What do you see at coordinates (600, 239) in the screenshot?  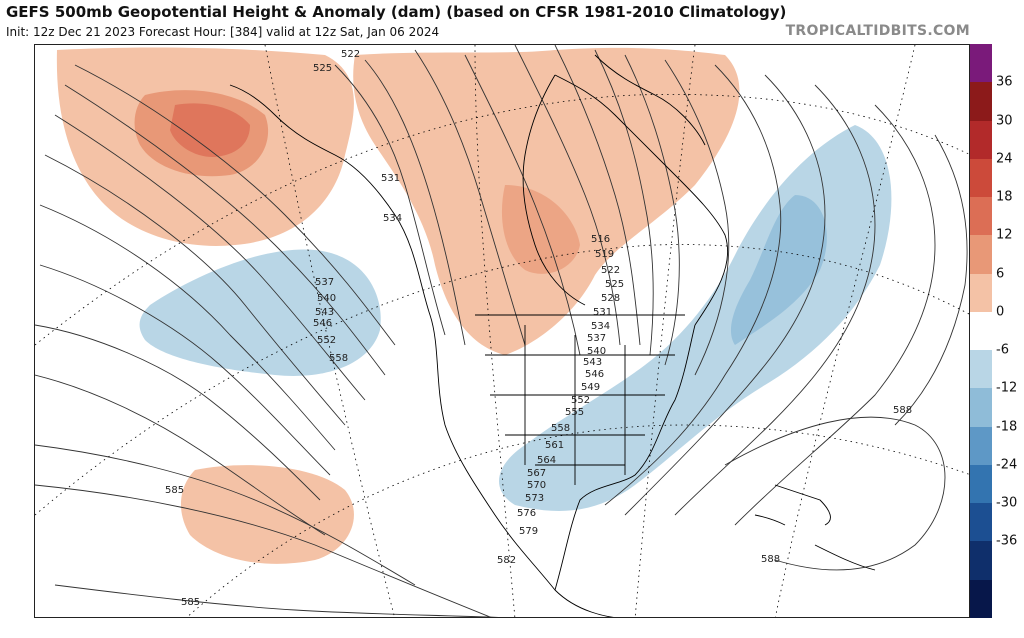 I see `contour-label: 516` at bounding box center [600, 239].